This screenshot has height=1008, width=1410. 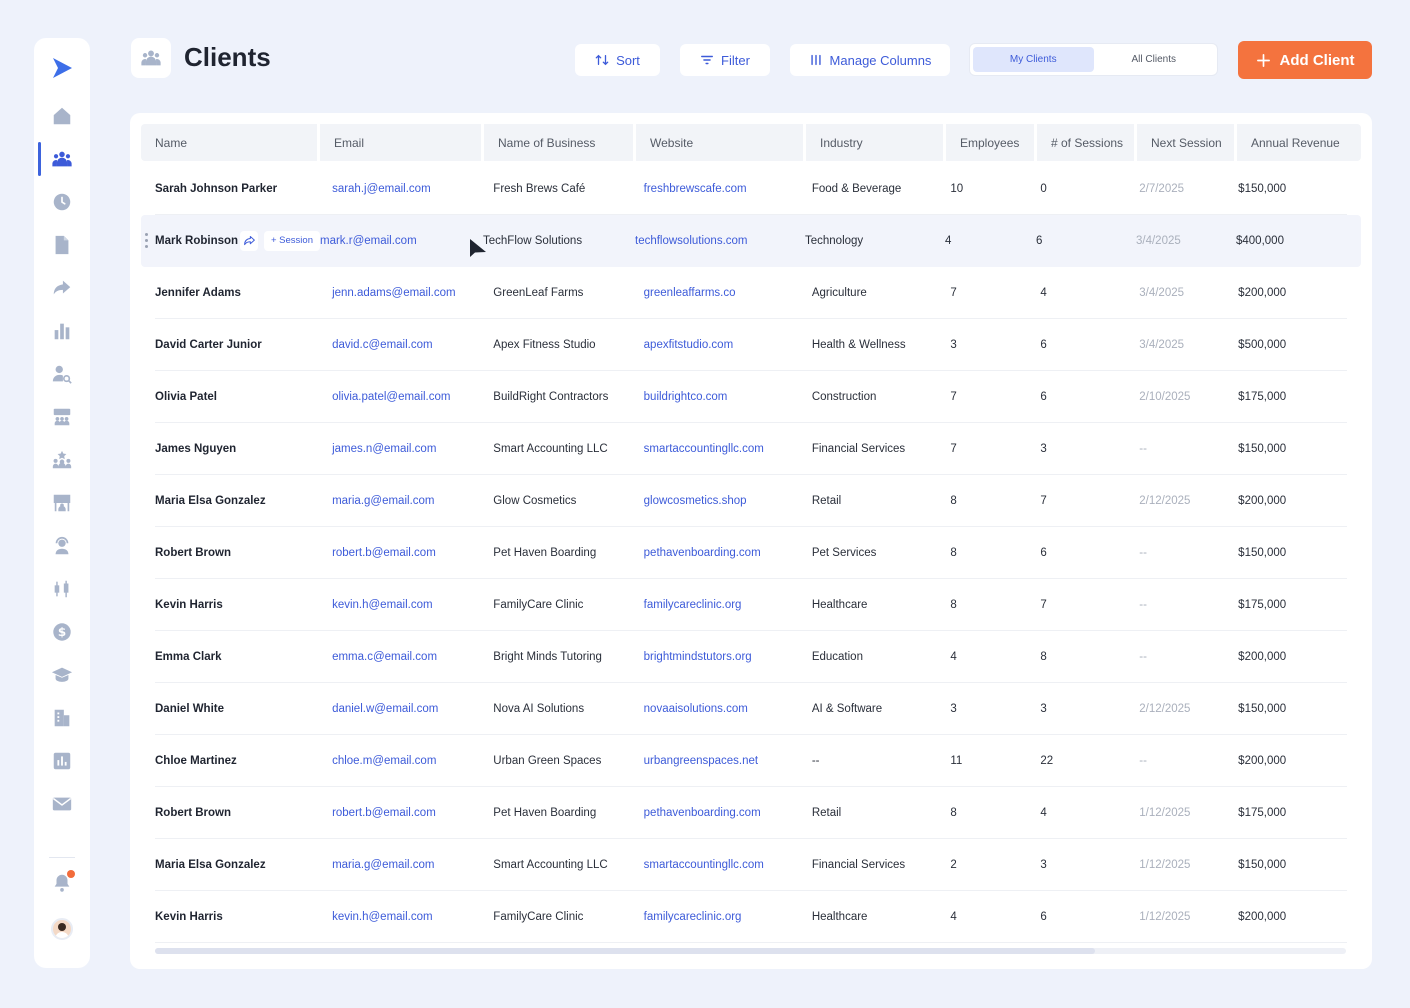 I want to click on column-header: # of Sessions, so click(x=1085, y=142).